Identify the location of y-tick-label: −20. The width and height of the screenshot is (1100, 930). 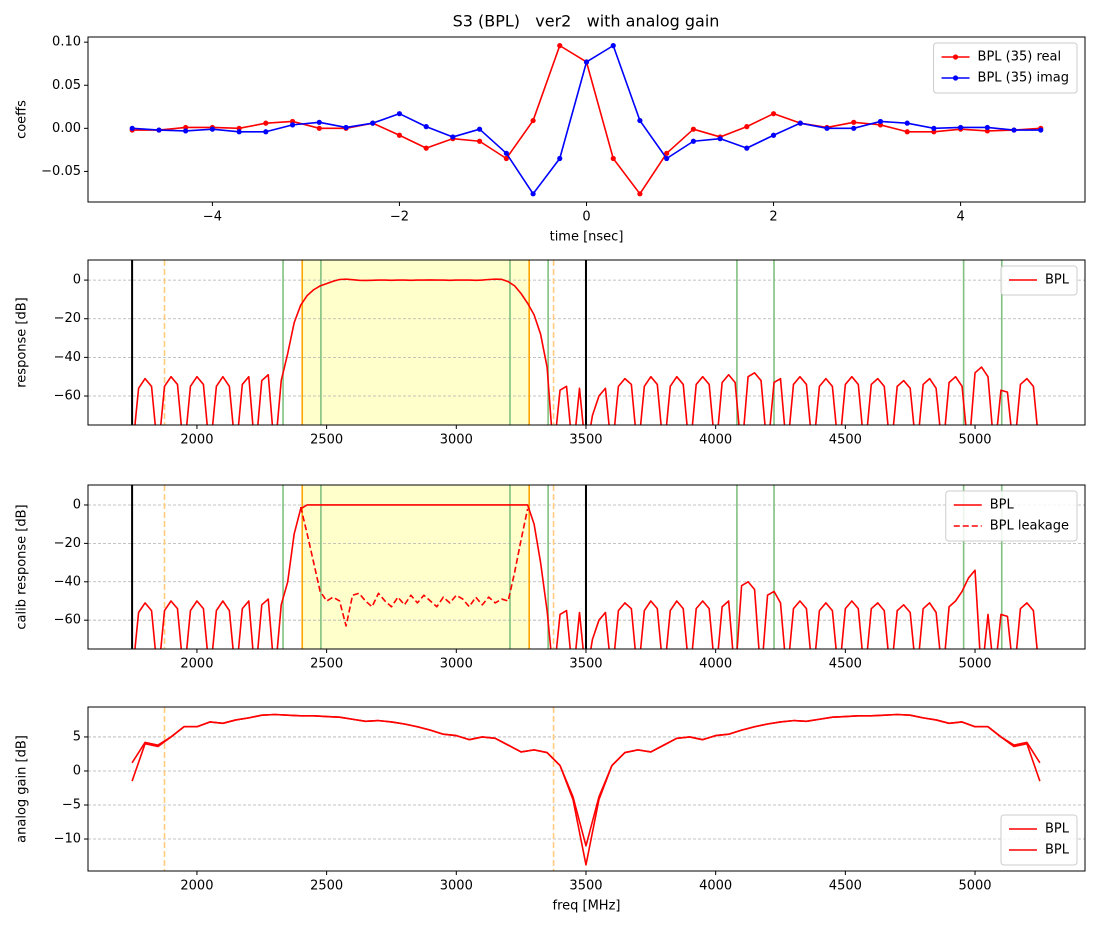
(67, 318).